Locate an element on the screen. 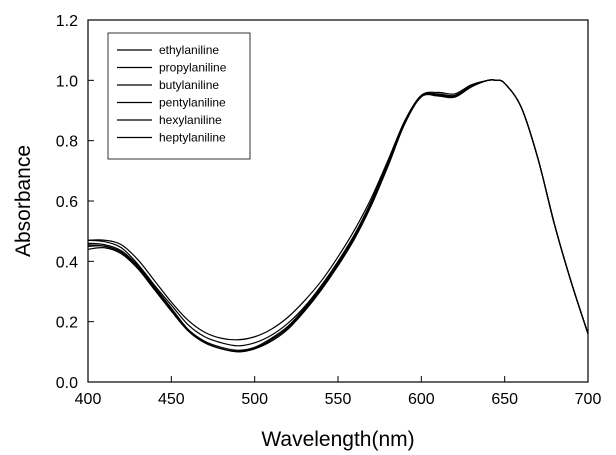  y-tick-label: 1.0 is located at coordinates (67, 81).